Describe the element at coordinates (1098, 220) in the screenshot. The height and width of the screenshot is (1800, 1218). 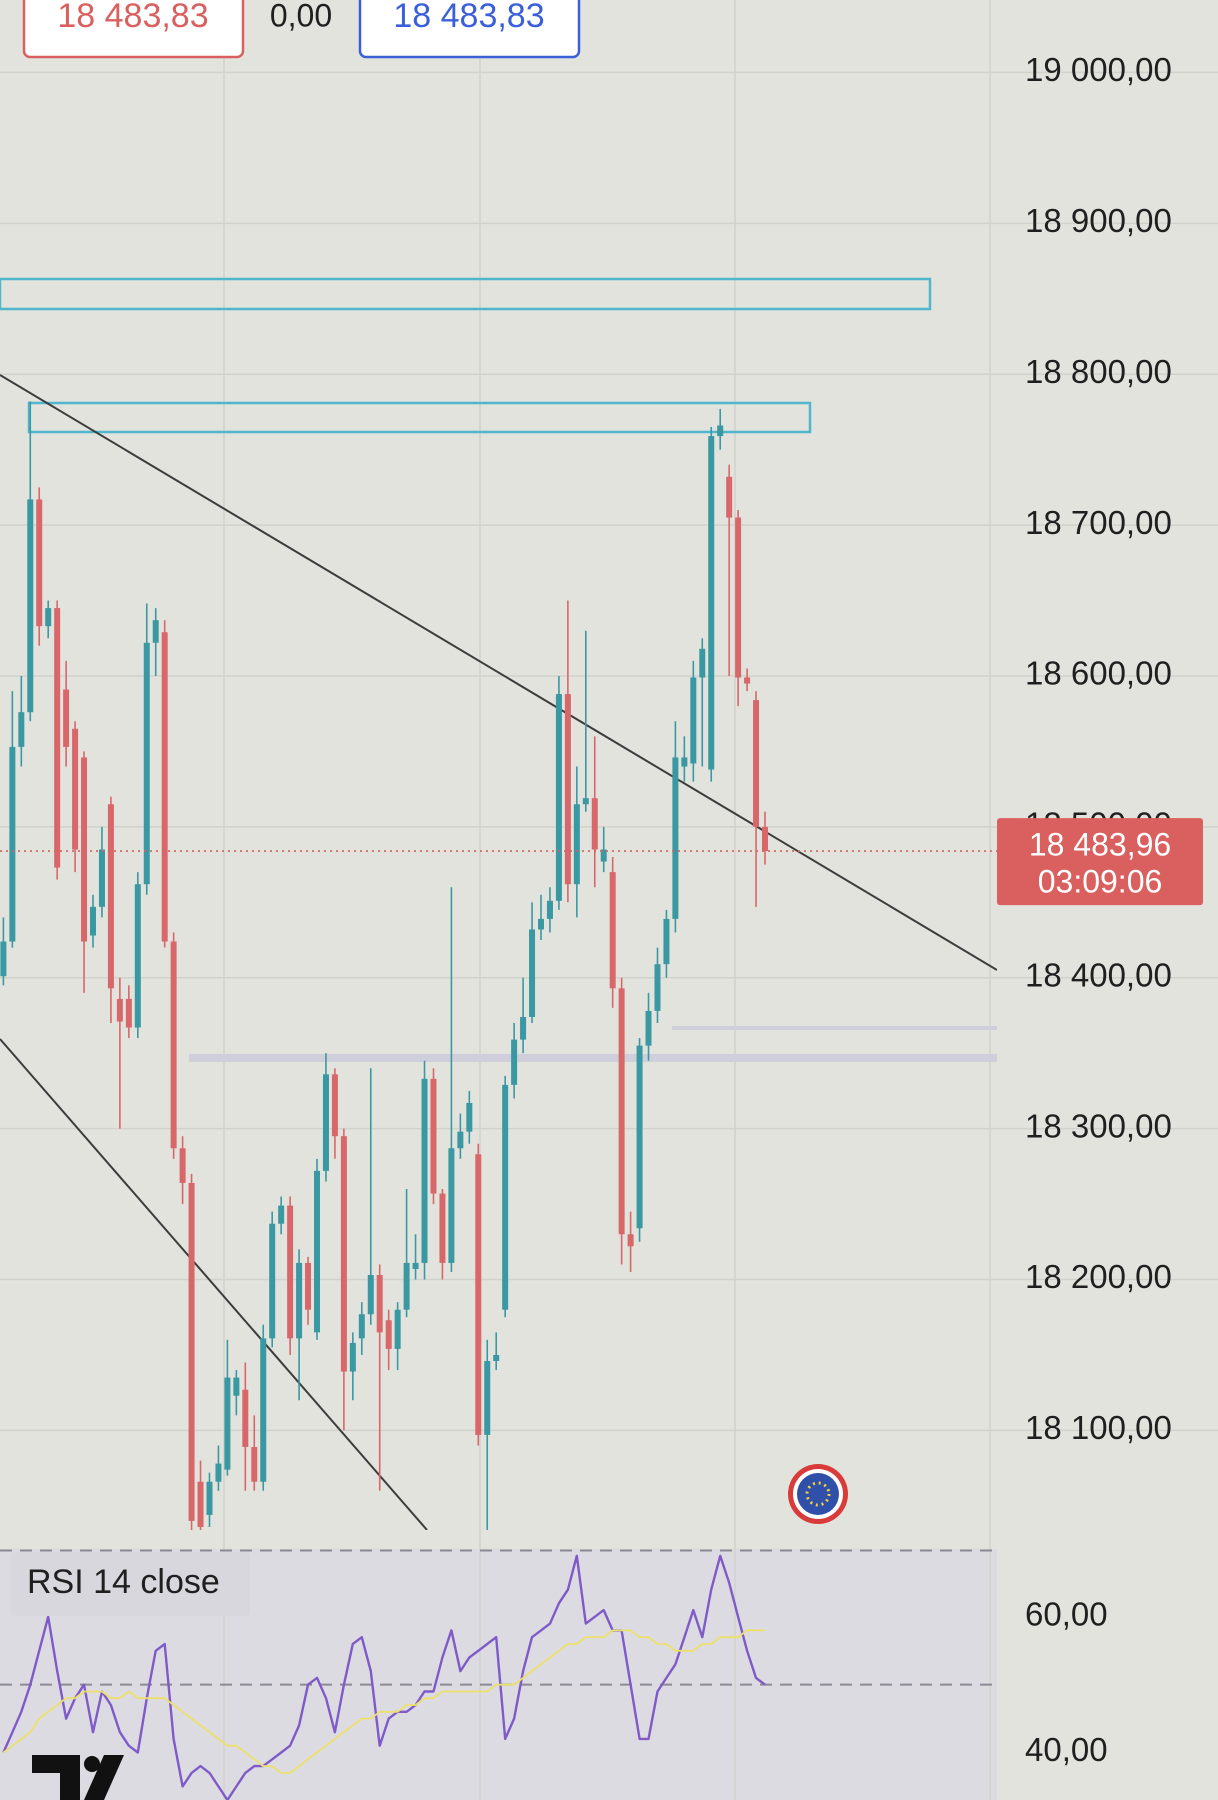
I see `y-tick-label: 18 900,00` at that location.